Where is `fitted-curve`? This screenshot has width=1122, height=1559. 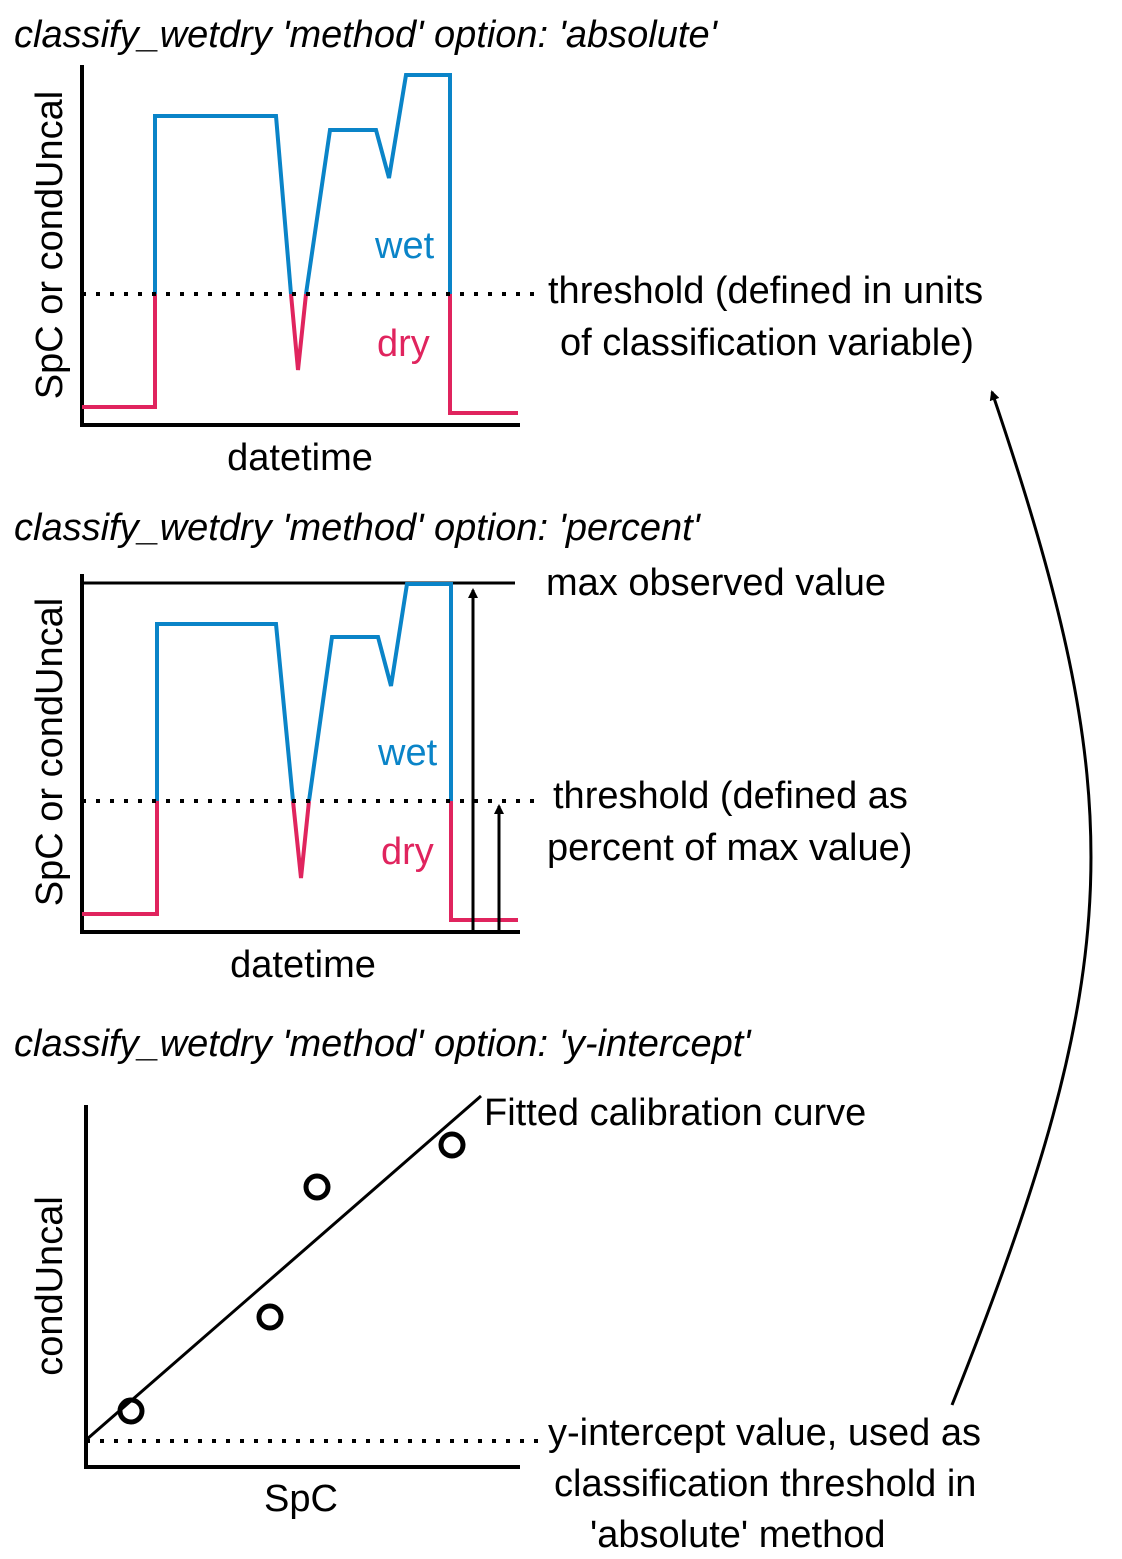
fitted-curve is located at coordinates (283, 1268).